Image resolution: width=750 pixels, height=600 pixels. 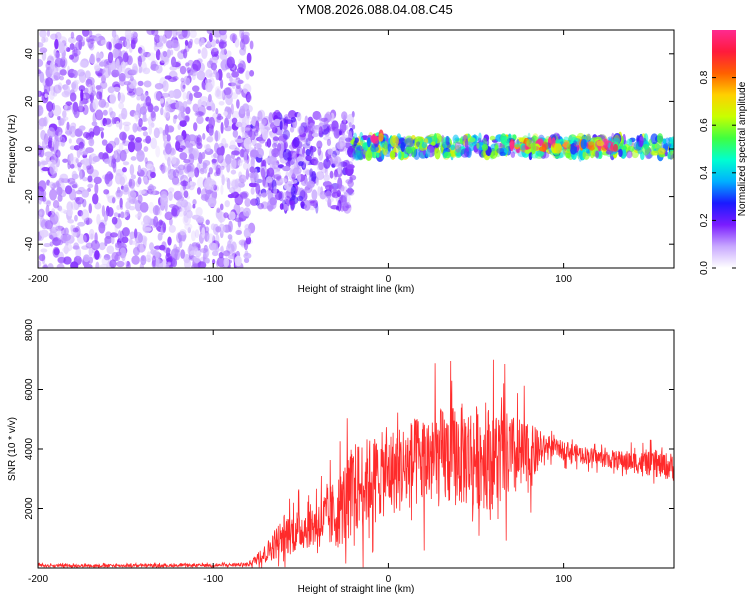 What do you see at coordinates (742, 148) in the screenshot?
I see `colorbar-label: Normalized spectral amplitude` at bounding box center [742, 148].